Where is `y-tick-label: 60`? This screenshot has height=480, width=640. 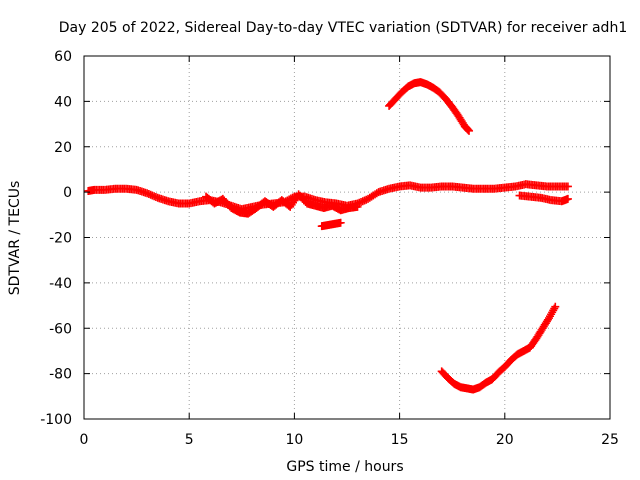 y-tick-label: 60 is located at coordinates (63, 57).